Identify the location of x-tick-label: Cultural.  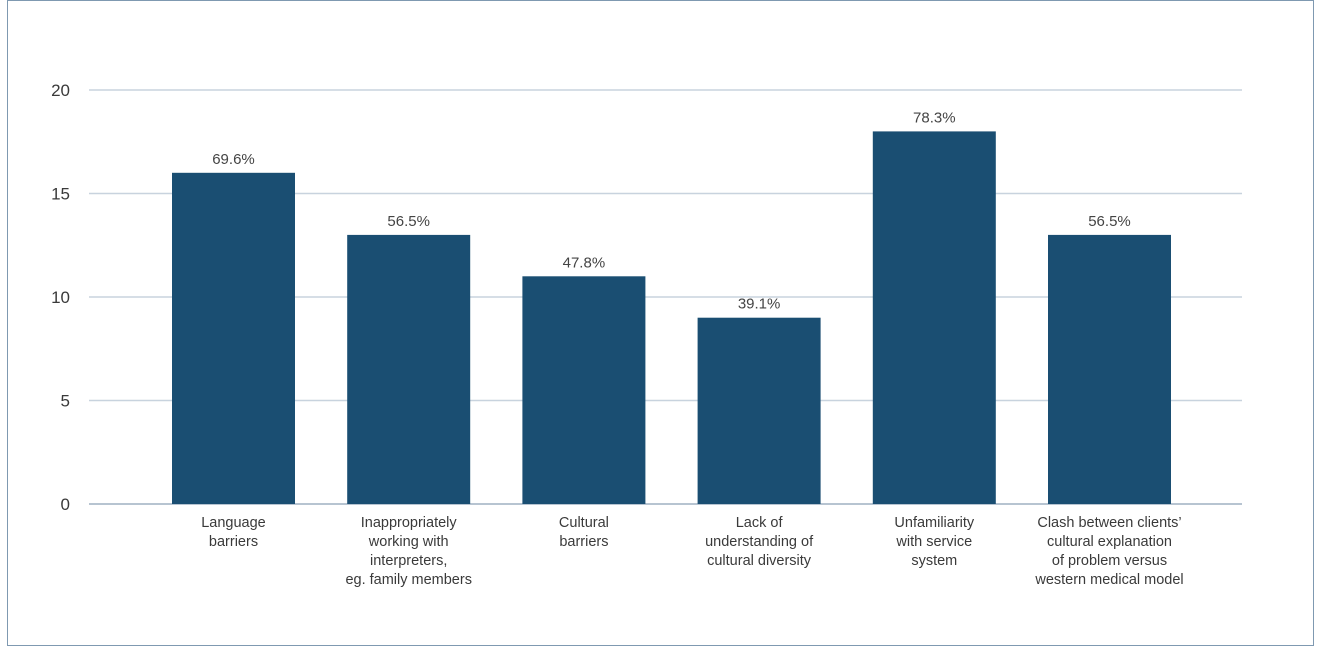
(584, 523).